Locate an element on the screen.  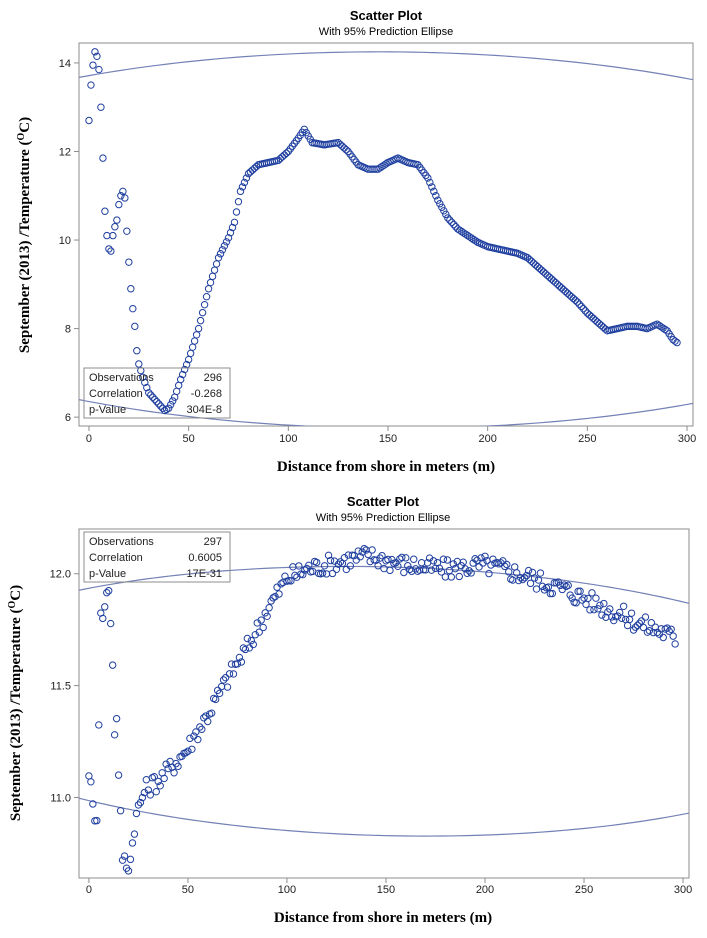
x-axis-label: Distance from shore in meters (m) is located at coordinates (383, 918).